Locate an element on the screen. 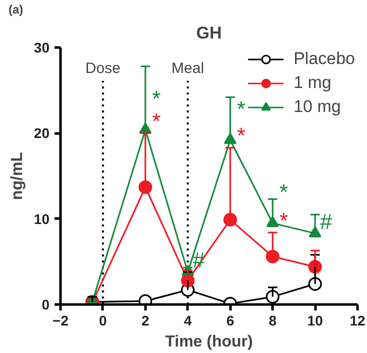 Image resolution: width=367 pixels, height=353 pixels. x-tick-label: 10 is located at coordinates (315, 320).